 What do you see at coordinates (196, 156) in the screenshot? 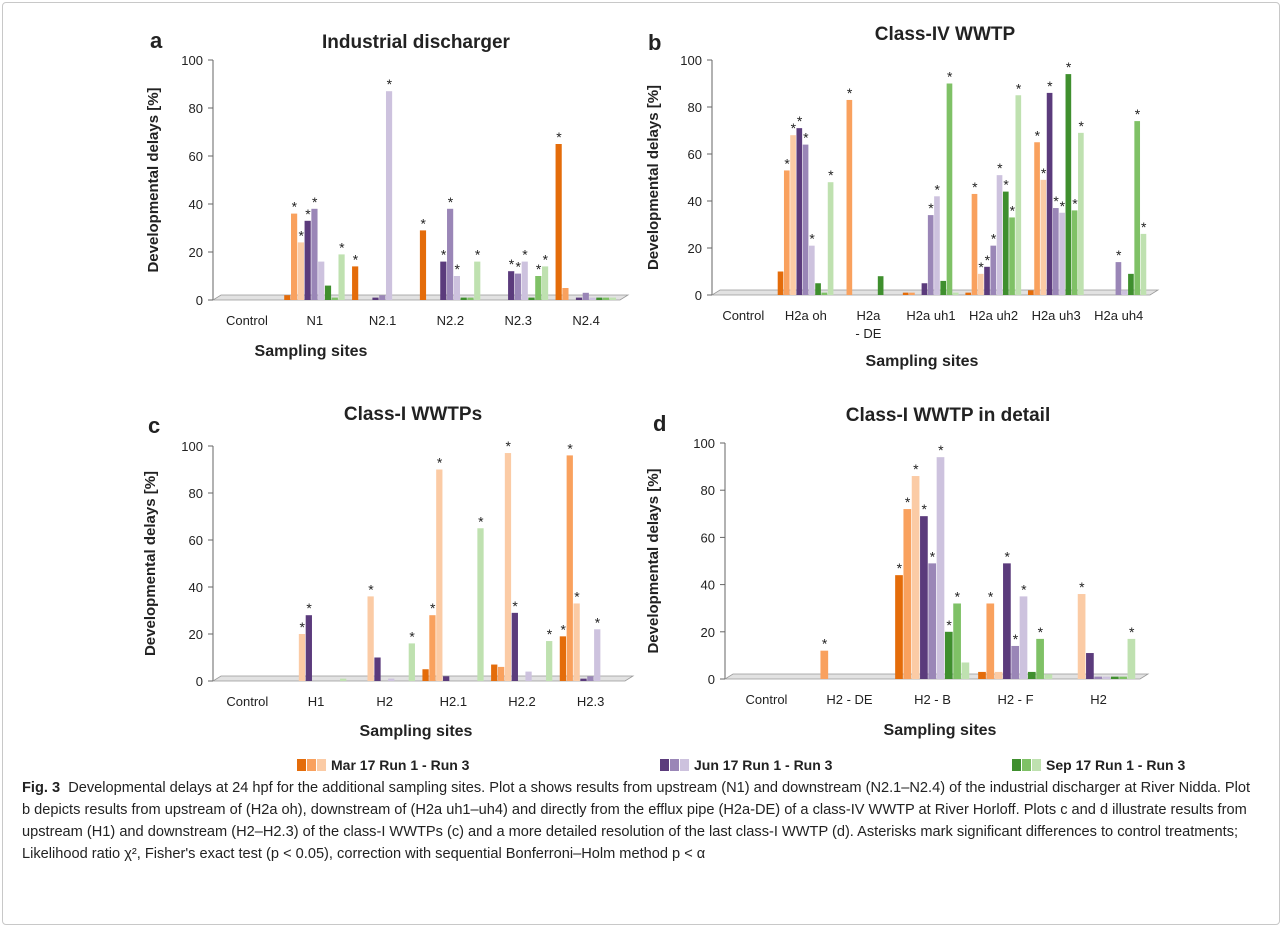
I see `y-tick-label-a: 60` at bounding box center [196, 156].